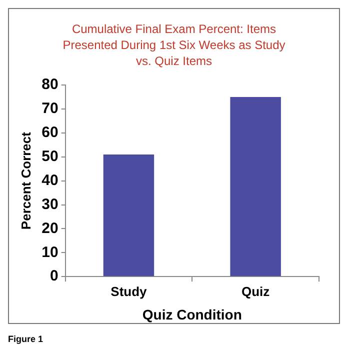 The height and width of the screenshot is (352, 350). I want to click on y-tick-label: 40, so click(50, 180).